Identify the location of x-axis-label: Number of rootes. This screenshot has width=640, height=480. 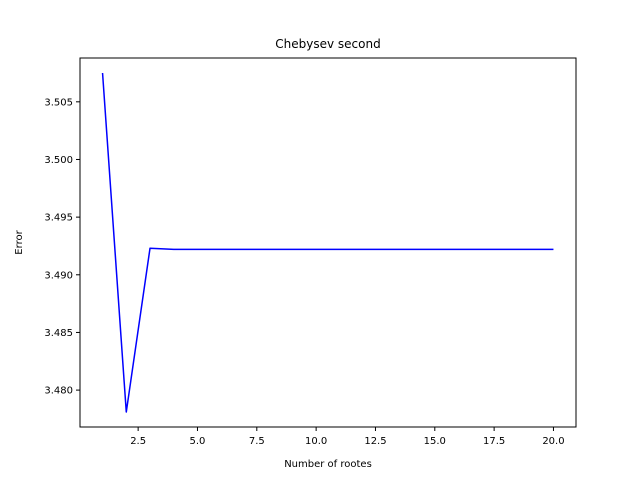
(328, 464).